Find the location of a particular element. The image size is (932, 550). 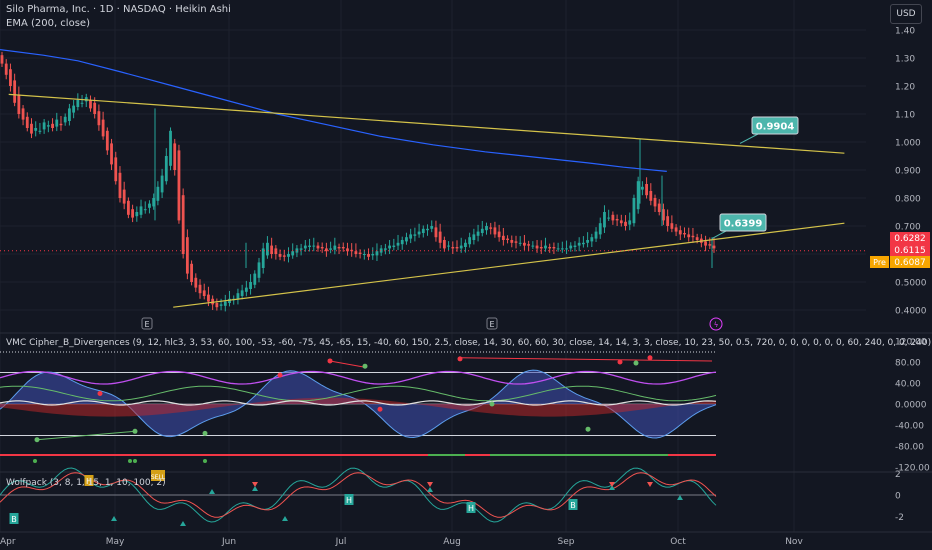

wolf-label: B is located at coordinates (573, 505).